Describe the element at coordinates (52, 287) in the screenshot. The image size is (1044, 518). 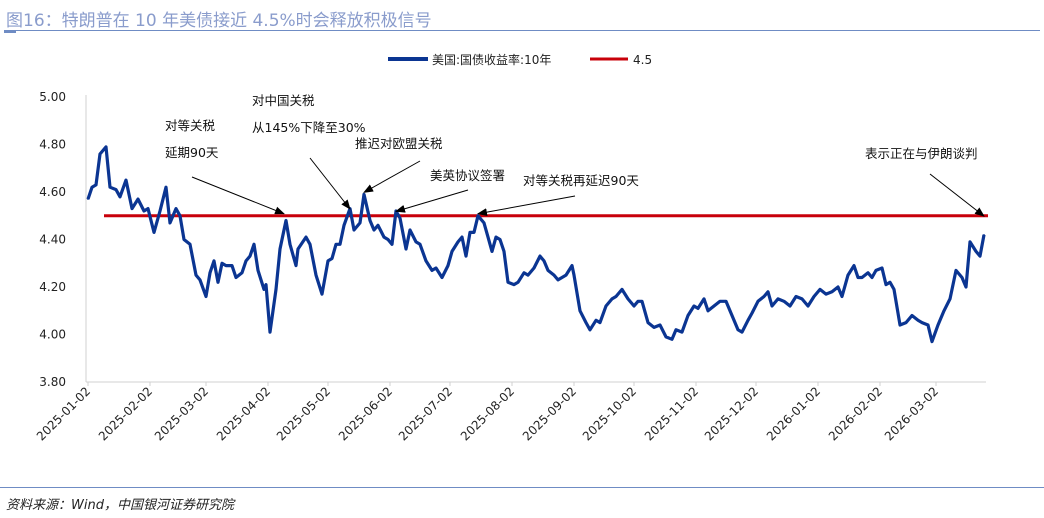
I see `y-tick-label: 4.20` at that location.